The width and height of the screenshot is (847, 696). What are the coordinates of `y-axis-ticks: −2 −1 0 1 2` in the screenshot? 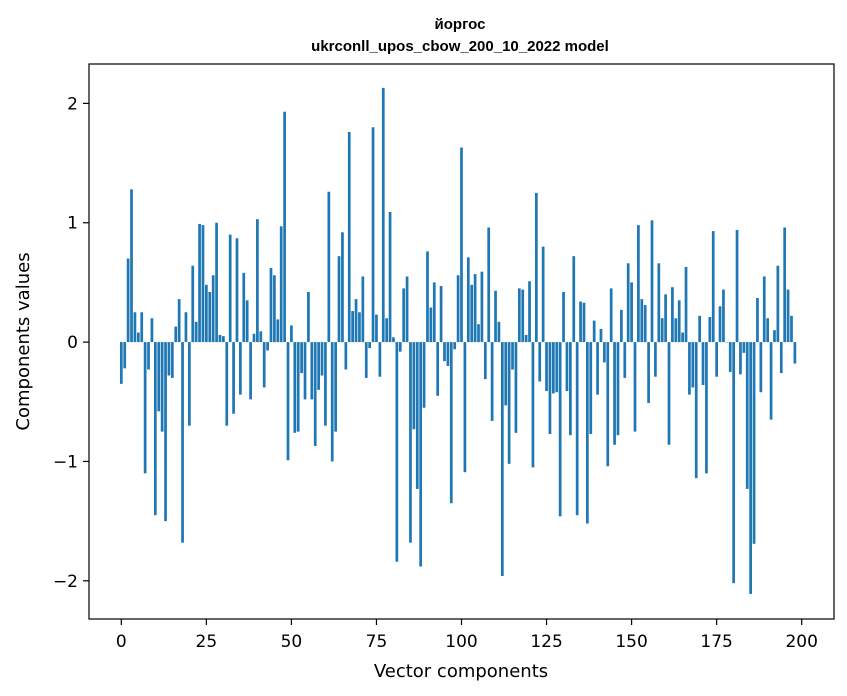 It's located at (71, 343).